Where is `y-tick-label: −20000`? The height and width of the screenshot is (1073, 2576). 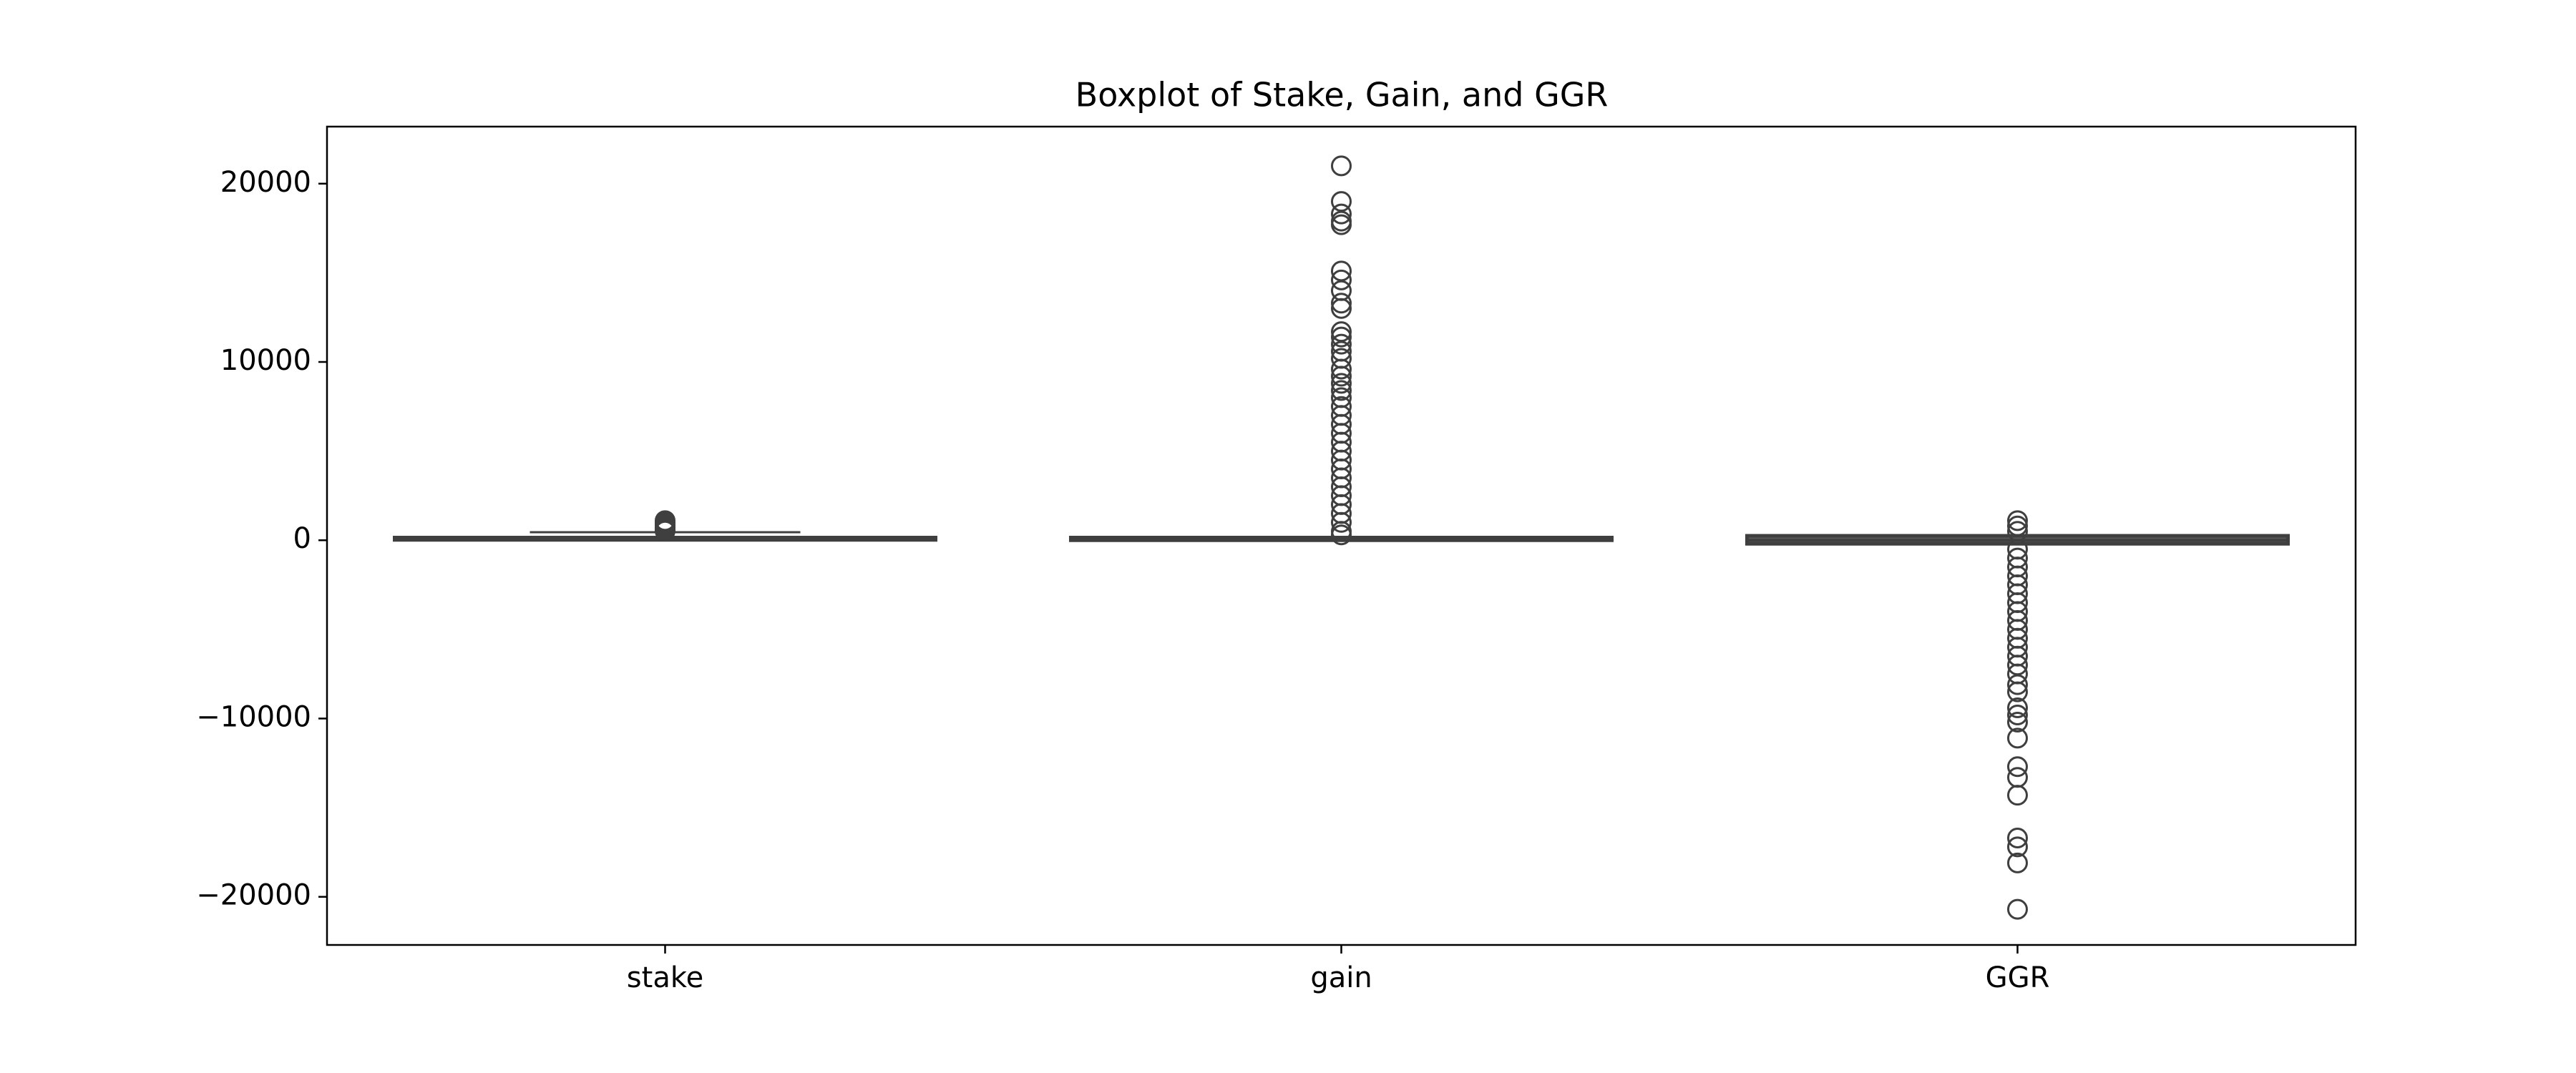
y-tick-label: −20000 is located at coordinates (253, 896).